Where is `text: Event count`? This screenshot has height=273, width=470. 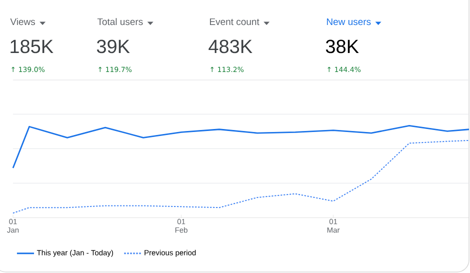
text: Event count is located at coordinates (235, 22).